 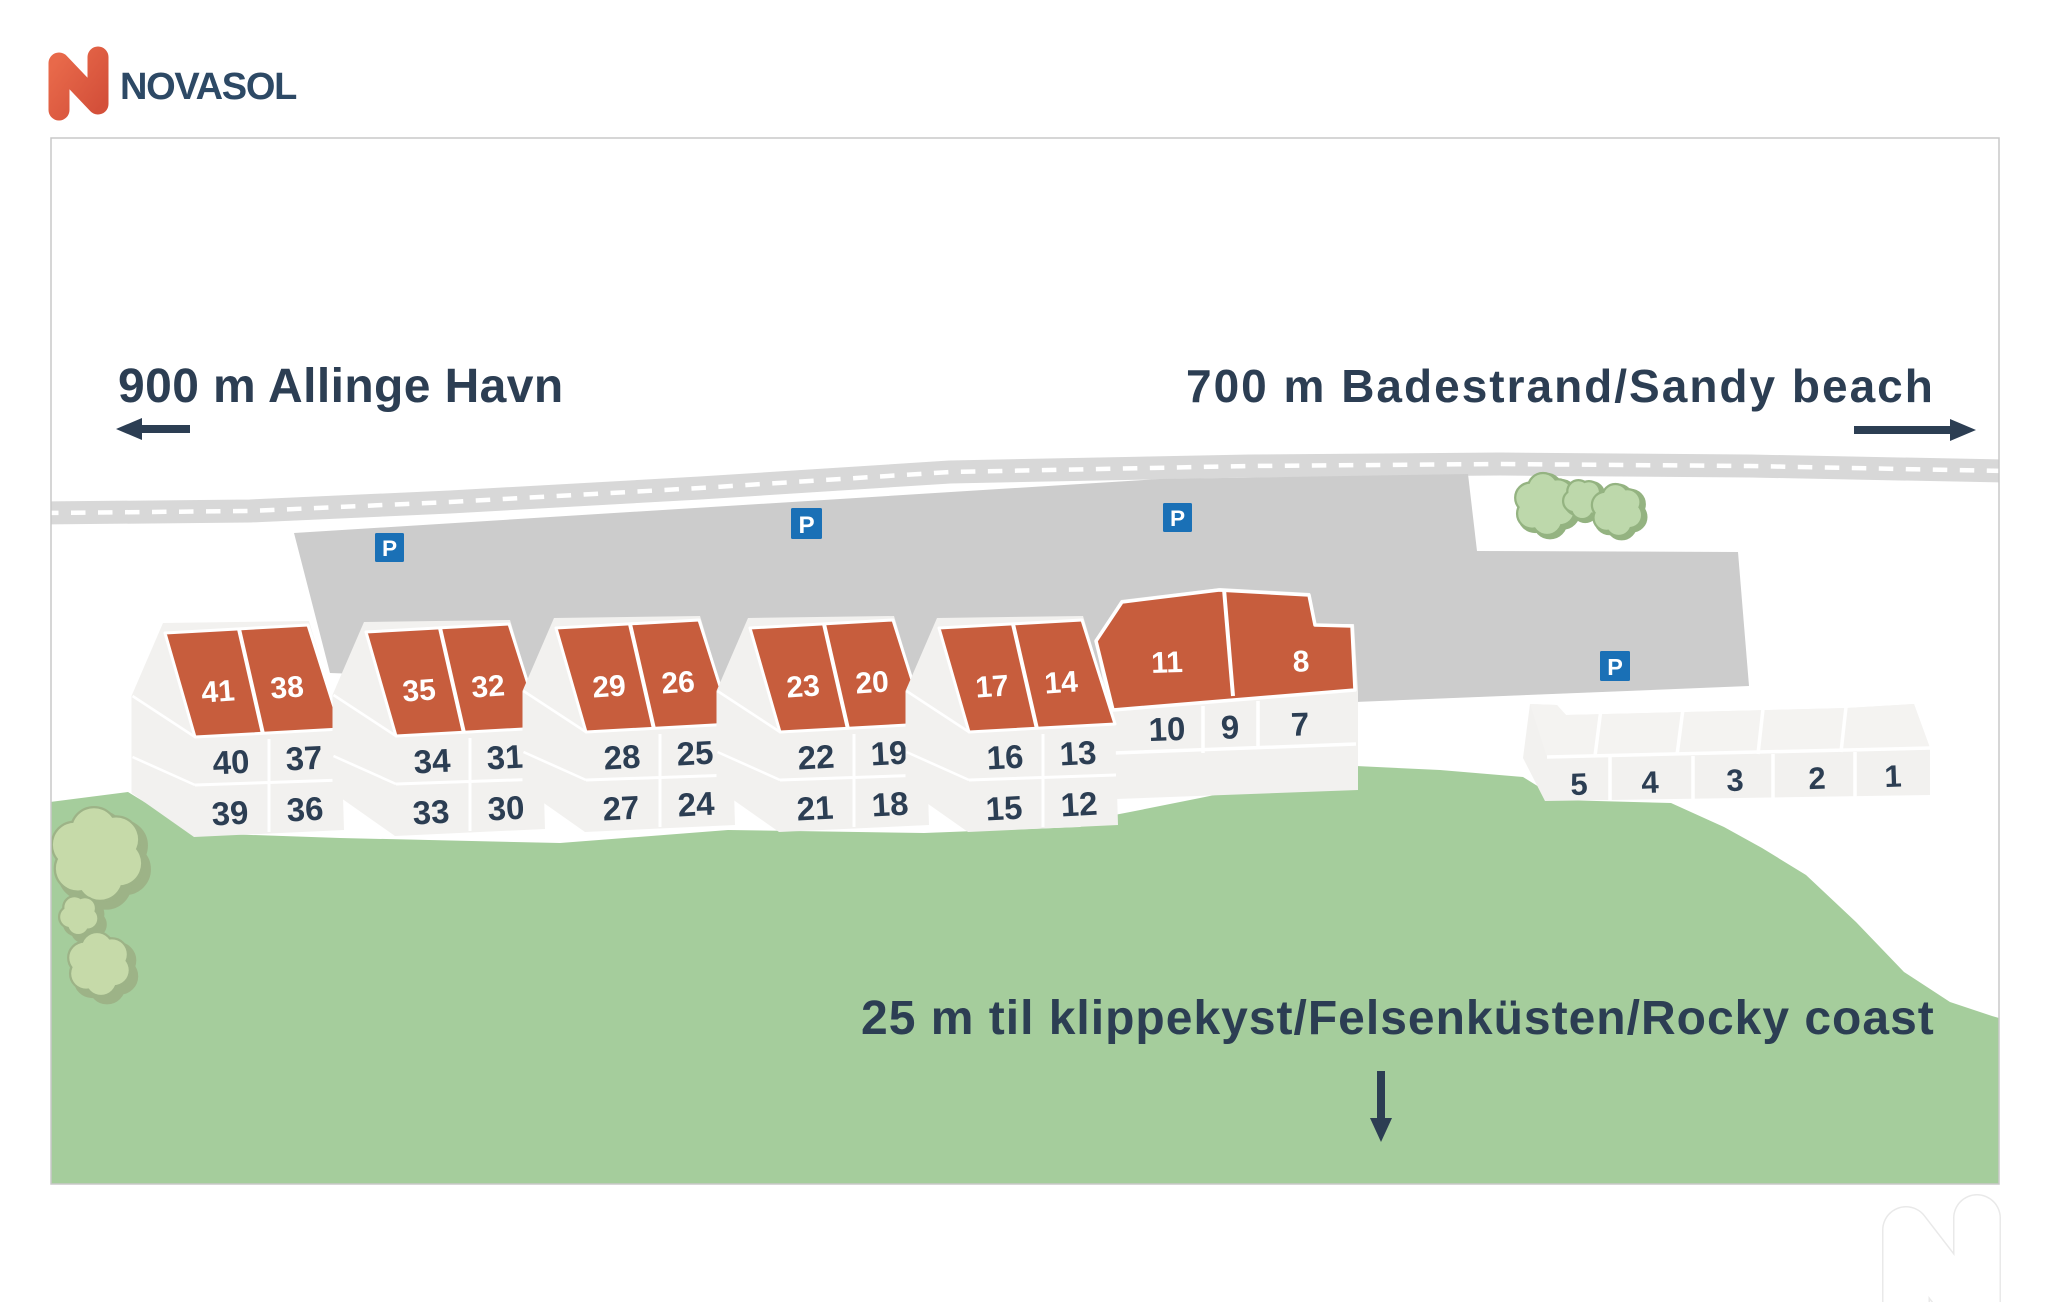 What do you see at coordinates (208, 87) in the screenshot?
I see `svg-text: NOVASOL` at bounding box center [208, 87].